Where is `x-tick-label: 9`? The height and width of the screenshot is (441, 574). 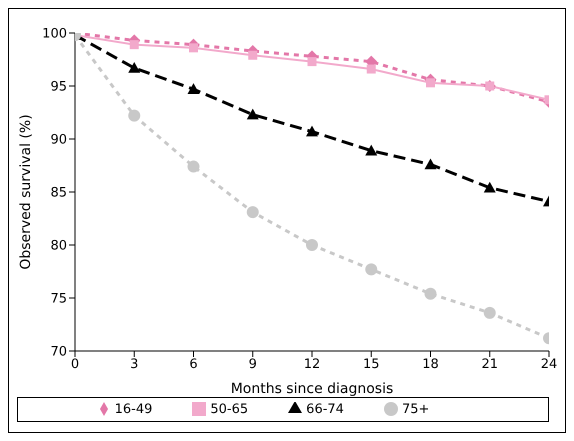 x-tick-label: 9 is located at coordinates (252, 364).